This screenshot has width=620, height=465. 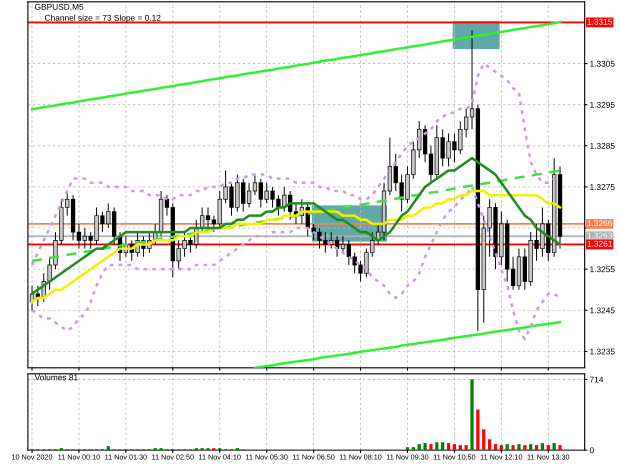 What do you see at coordinates (600, 235) in the screenshot?
I see `ref-line-label: 1.3263` at bounding box center [600, 235].